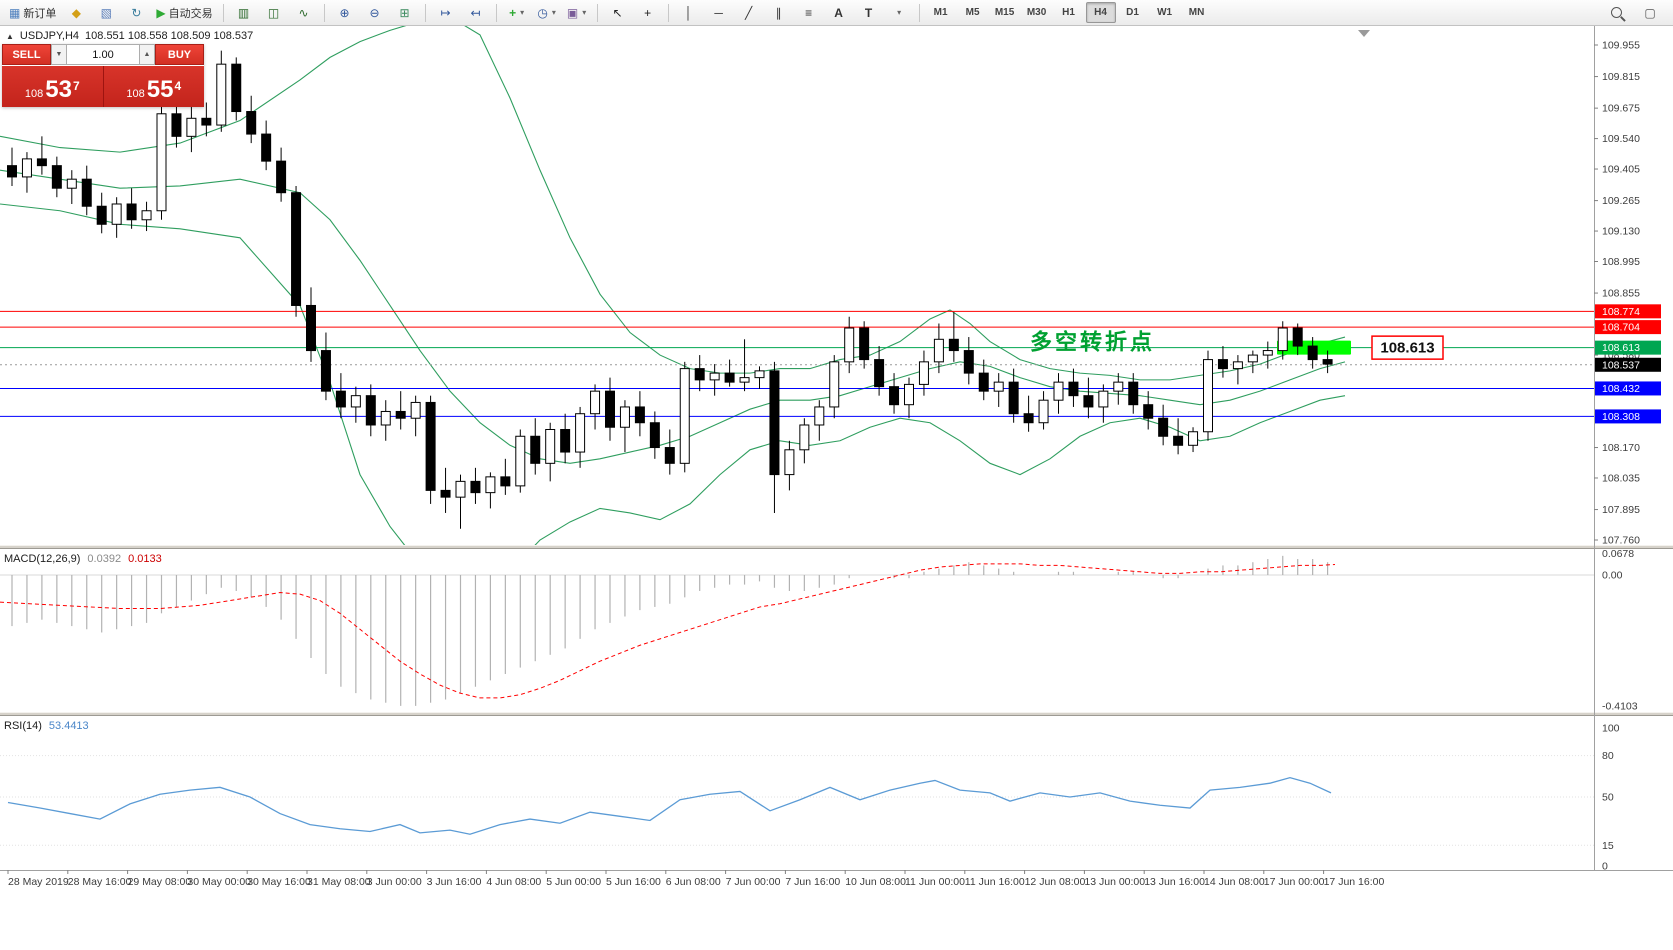 The width and height of the screenshot is (1673, 950). Describe the element at coordinates (1132, 12) in the screenshot. I see `timeframe-d1: D1` at that location.